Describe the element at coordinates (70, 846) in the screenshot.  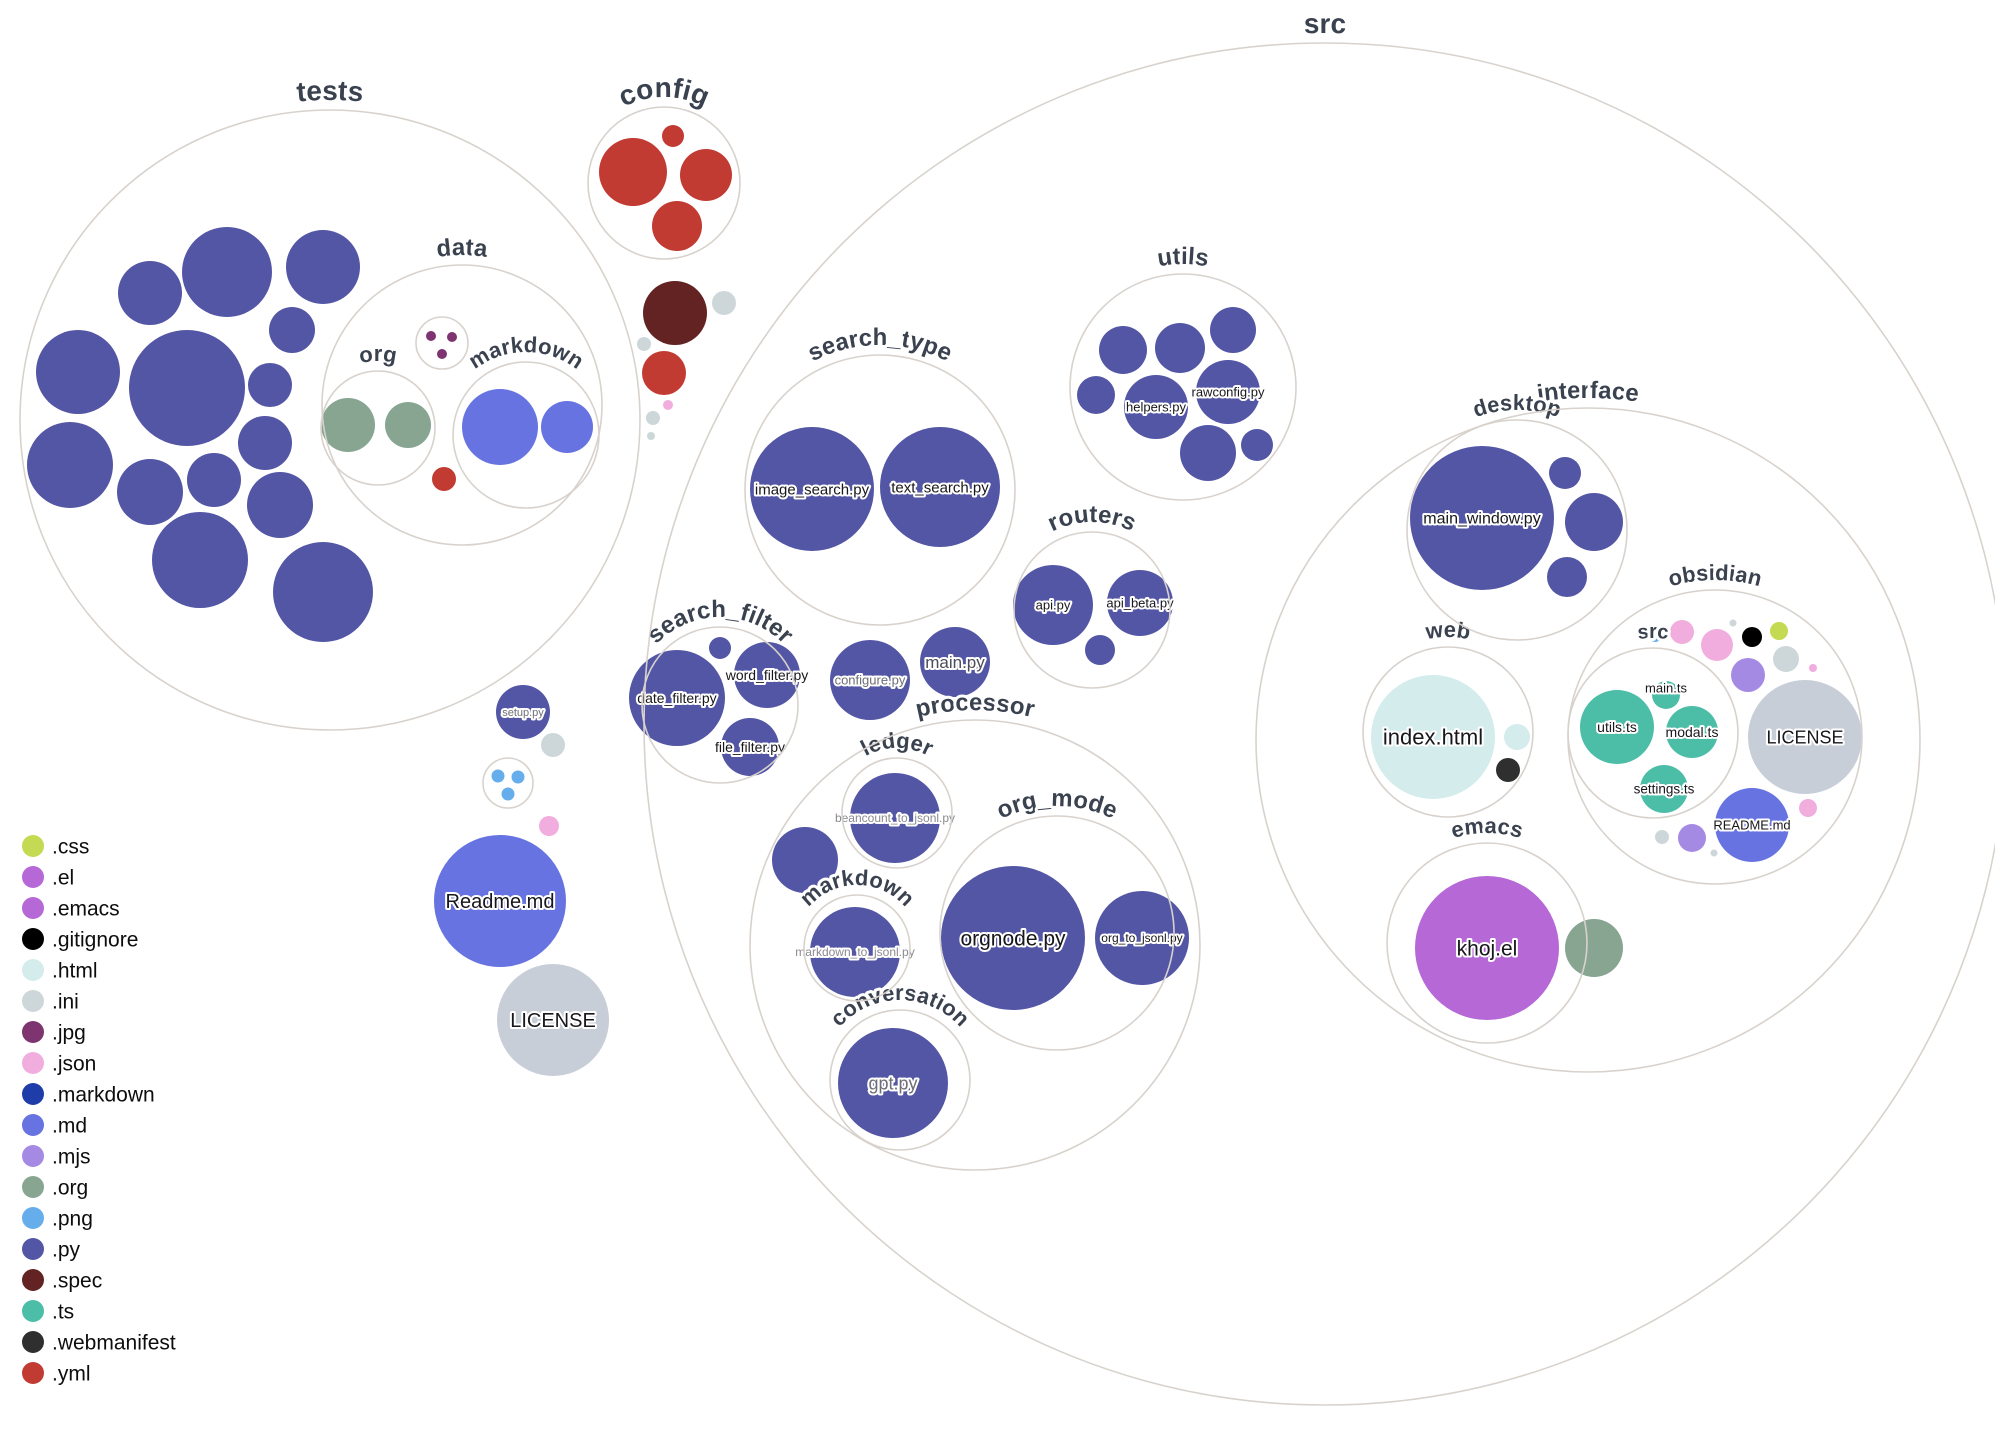
I see `legend-css-label: .css` at that location.